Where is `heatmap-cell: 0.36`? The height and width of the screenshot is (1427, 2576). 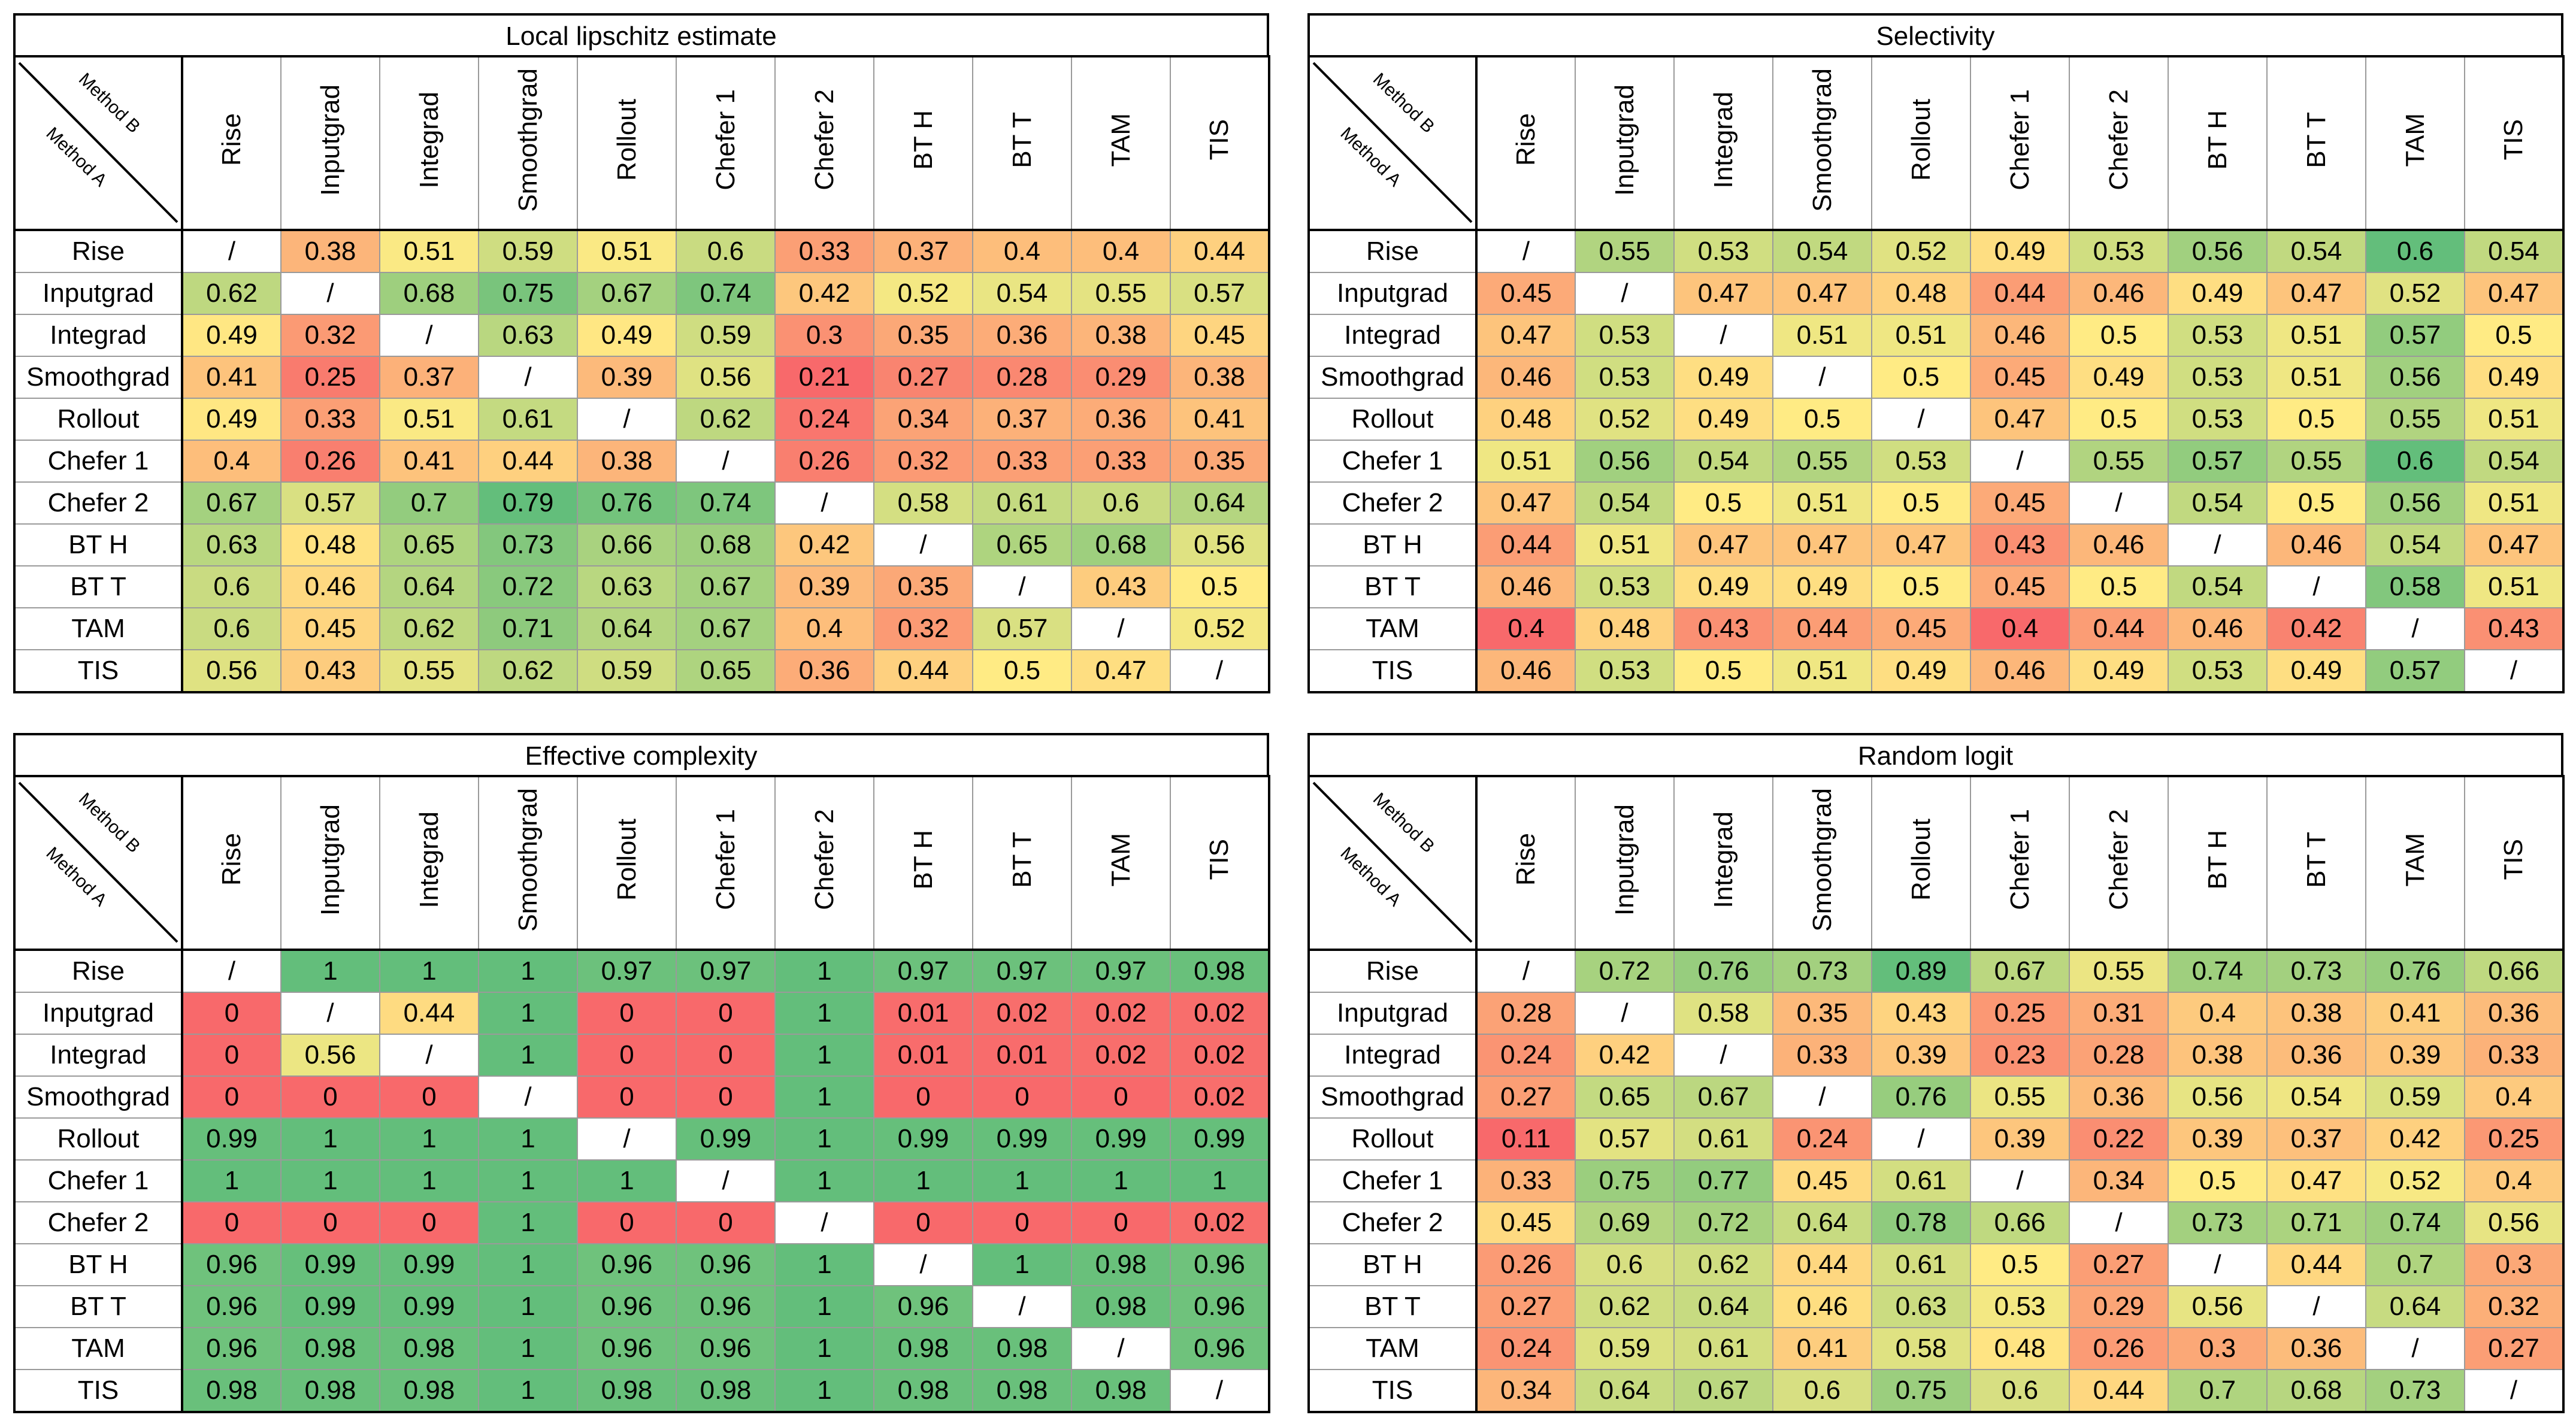
heatmap-cell: 0.36 is located at coordinates (2316, 1055).